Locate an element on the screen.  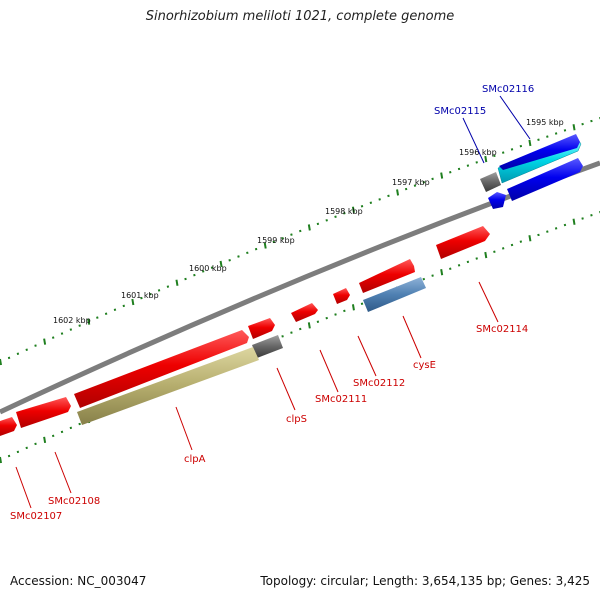
gene-label-smc02111: SMc02111 is located at coordinates (341, 399).